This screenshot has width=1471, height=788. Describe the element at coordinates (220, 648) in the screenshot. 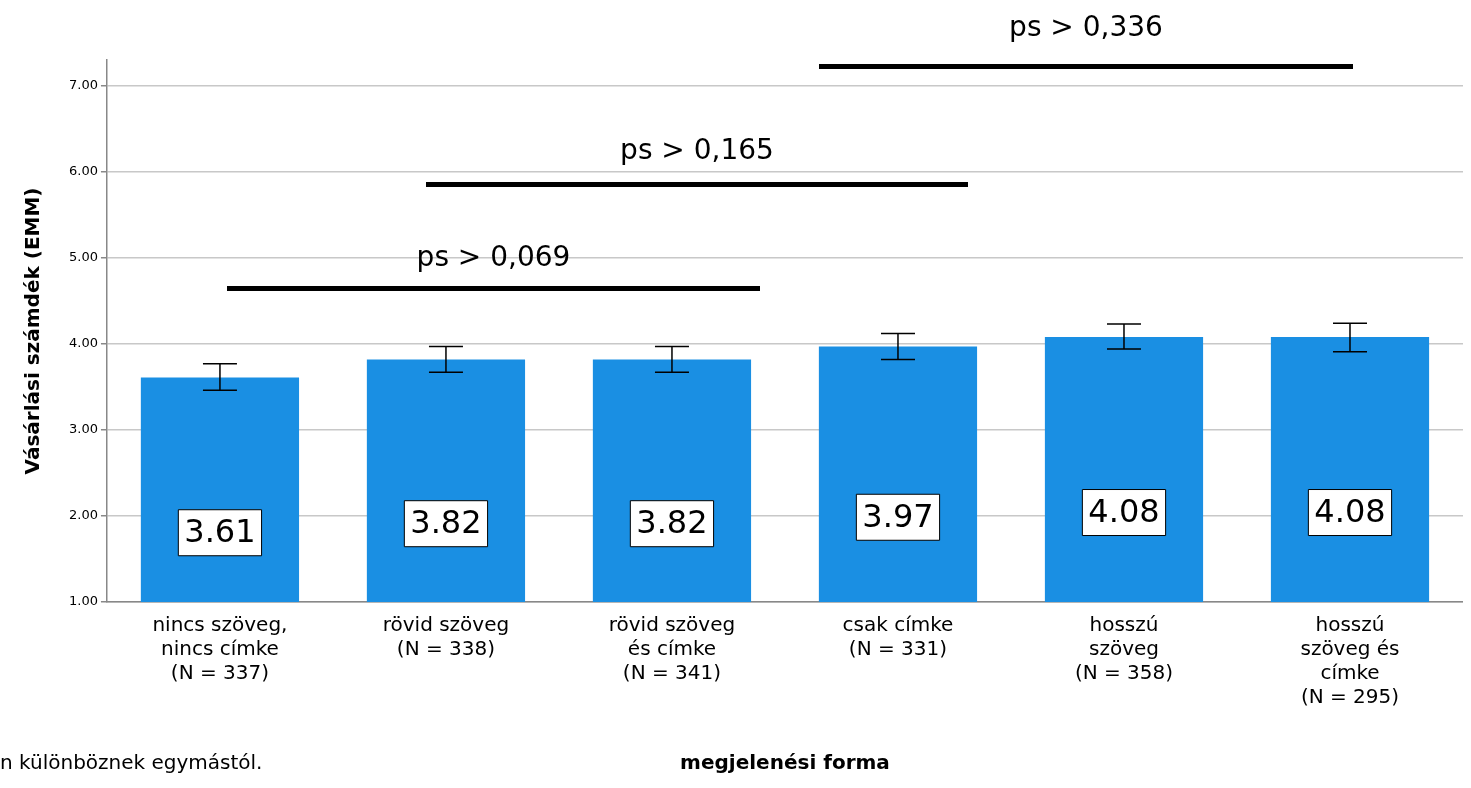

I see `x-tick-label: nincs szöveg, nincs címke (N = 337)` at that location.